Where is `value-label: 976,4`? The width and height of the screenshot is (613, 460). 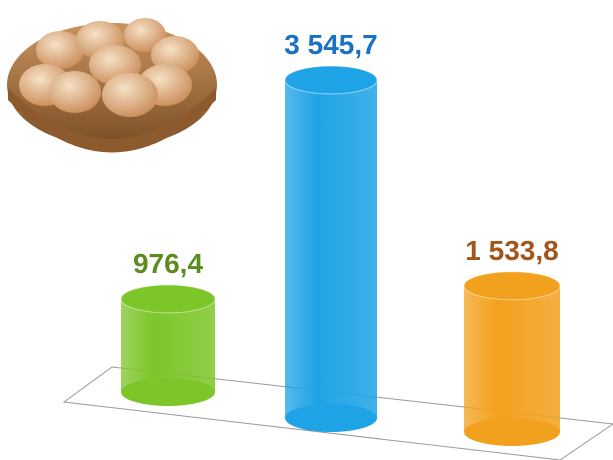 value-label: 976,4 is located at coordinates (168, 263).